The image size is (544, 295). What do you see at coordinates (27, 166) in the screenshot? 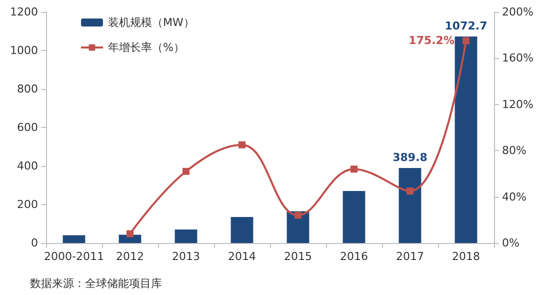
I see `y-tick-label: 400` at bounding box center [27, 166].